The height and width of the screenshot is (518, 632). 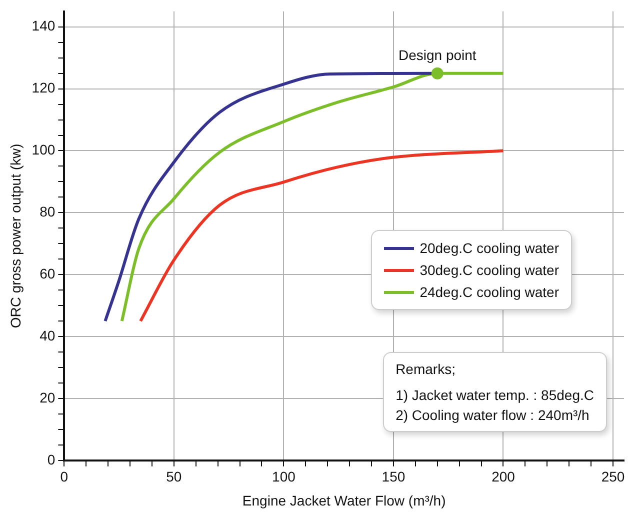 What do you see at coordinates (51, 459) in the screenshot?
I see `y-tick-label: 0` at bounding box center [51, 459].